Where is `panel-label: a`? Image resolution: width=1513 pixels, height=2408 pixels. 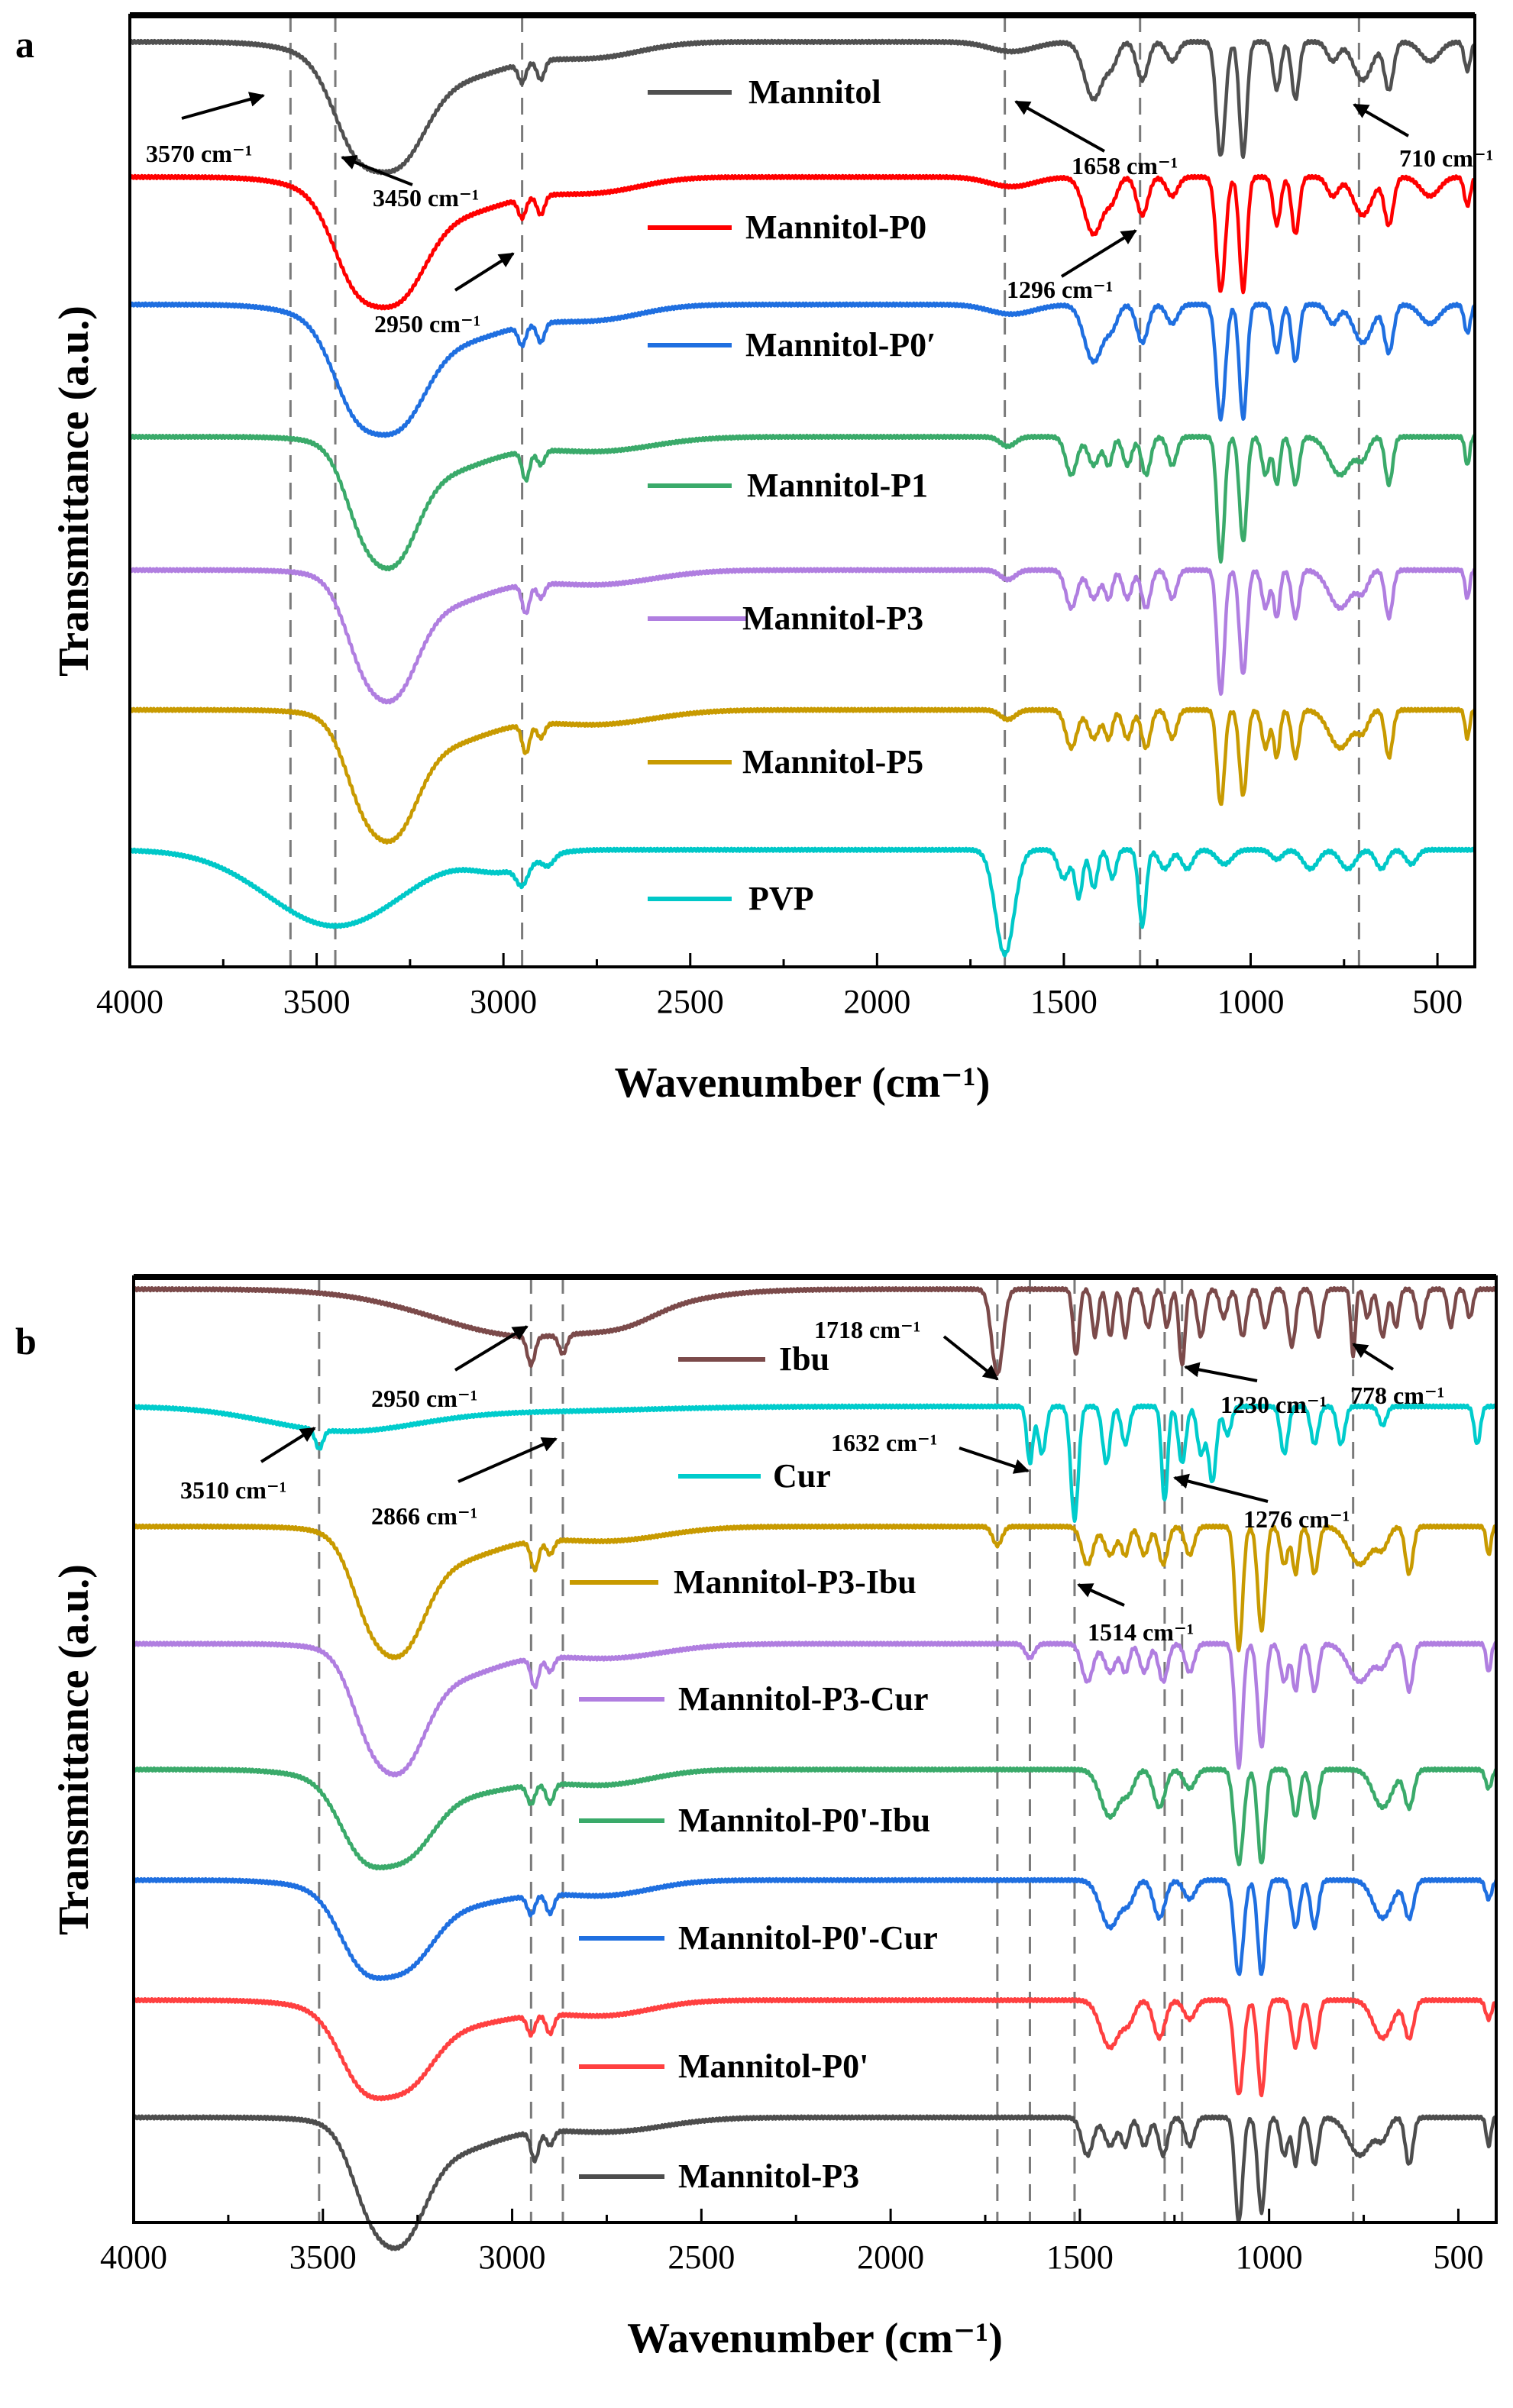
panel-label: a is located at coordinates (24, 45).